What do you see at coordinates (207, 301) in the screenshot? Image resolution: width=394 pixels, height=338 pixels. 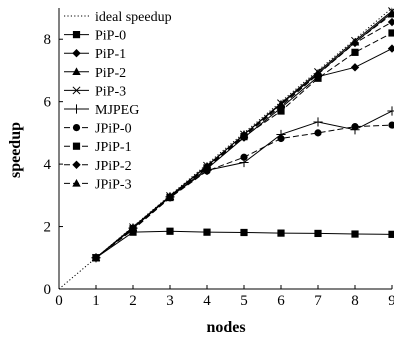 I see `x-tick-label: 4` at bounding box center [207, 301].